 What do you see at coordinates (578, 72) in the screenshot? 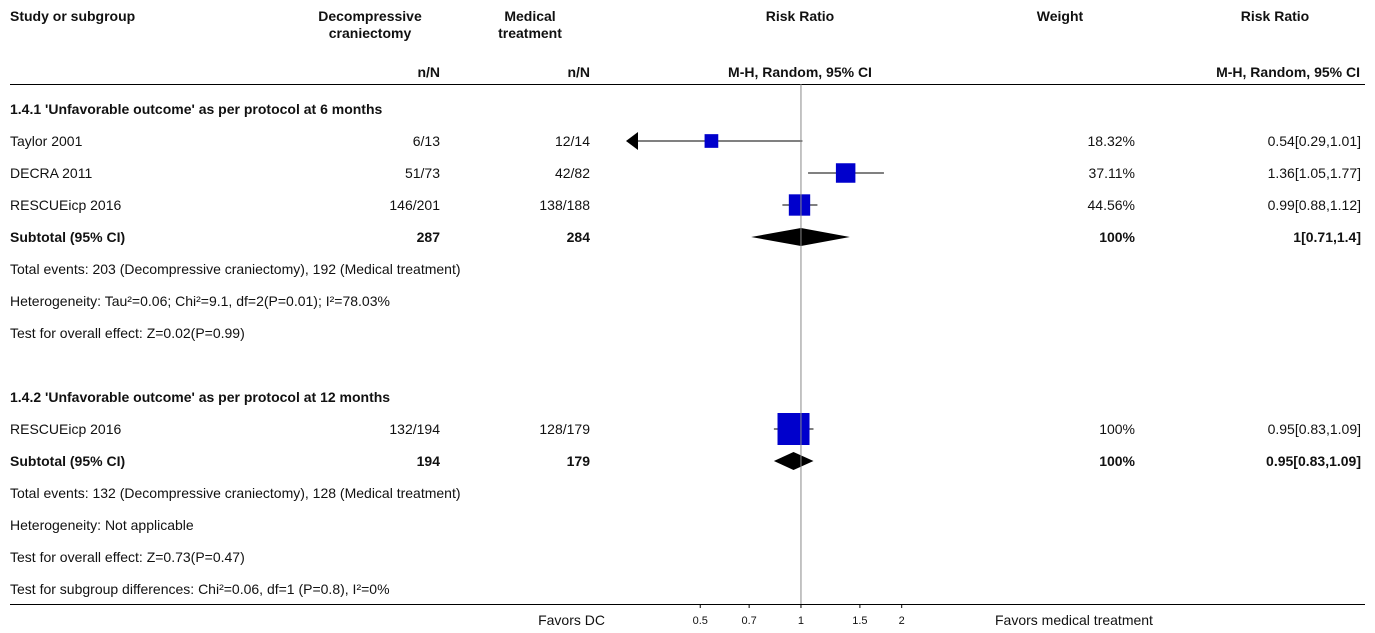
I see `header-medical-sub: n/N` at bounding box center [578, 72].